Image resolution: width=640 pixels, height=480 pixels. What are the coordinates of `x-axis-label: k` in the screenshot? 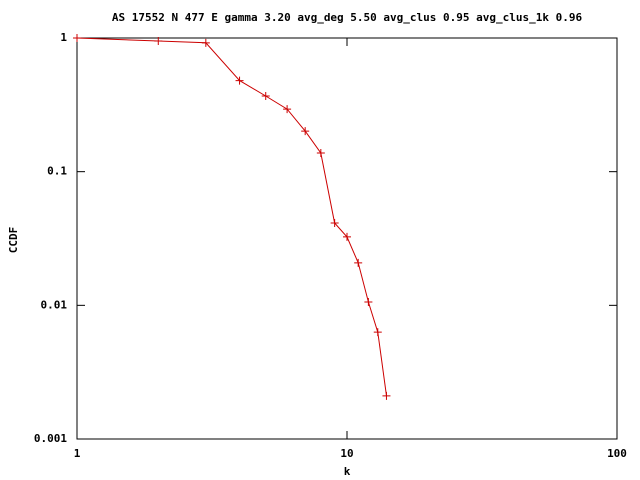 It's located at (347, 471).